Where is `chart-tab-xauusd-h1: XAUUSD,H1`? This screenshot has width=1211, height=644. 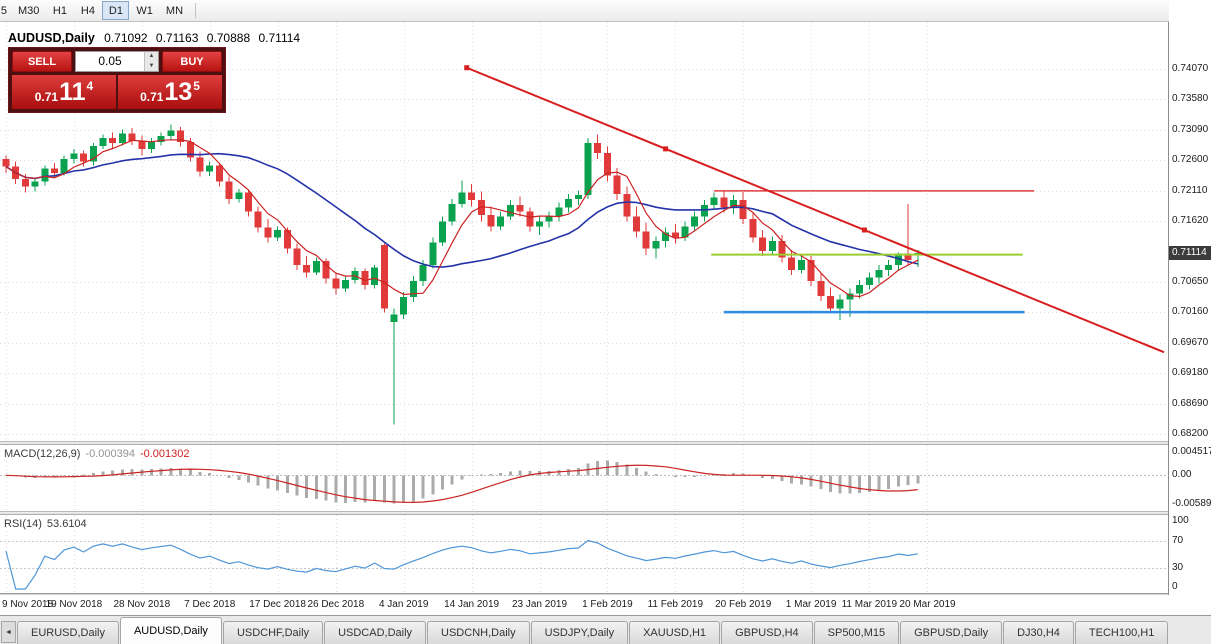
chart-tab-xauusd-h1: XAUUSD,H1 is located at coordinates (675, 632).